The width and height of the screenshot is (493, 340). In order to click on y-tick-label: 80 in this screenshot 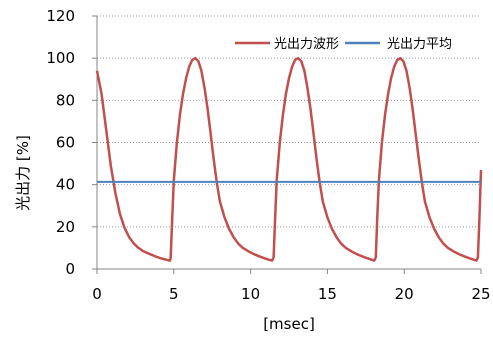, I will do `click(65, 100)`.